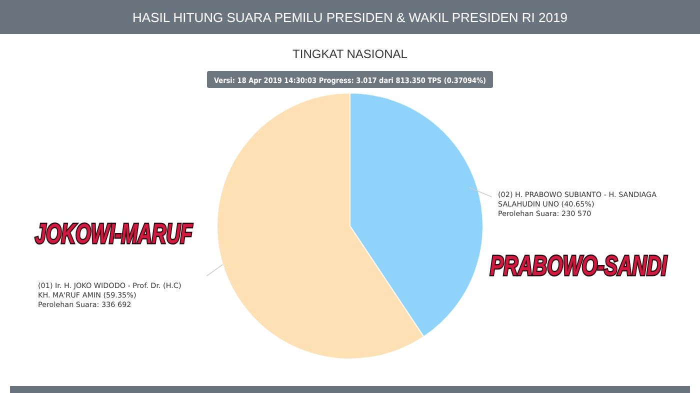 This screenshot has width=700, height=393. Describe the element at coordinates (350, 54) in the screenshot. I see `chart-subtitle: TINGKAT NASIONAL` at that location.